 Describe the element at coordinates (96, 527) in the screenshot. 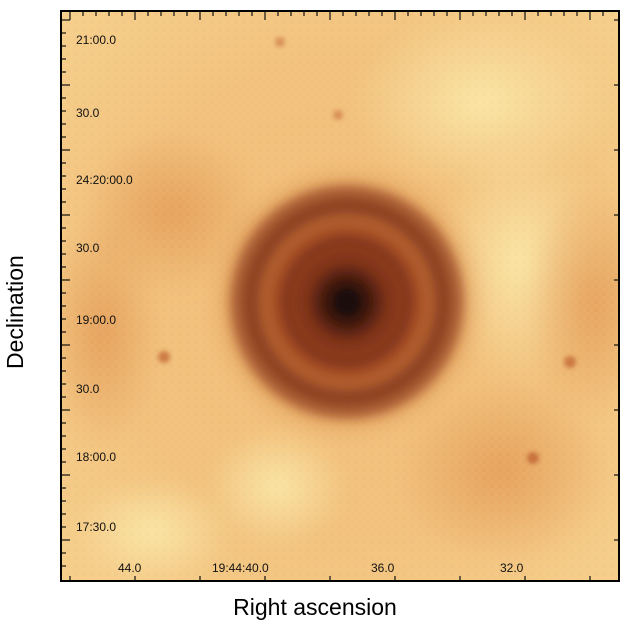

I see `y-tick-label: 17:30.0` at that location.